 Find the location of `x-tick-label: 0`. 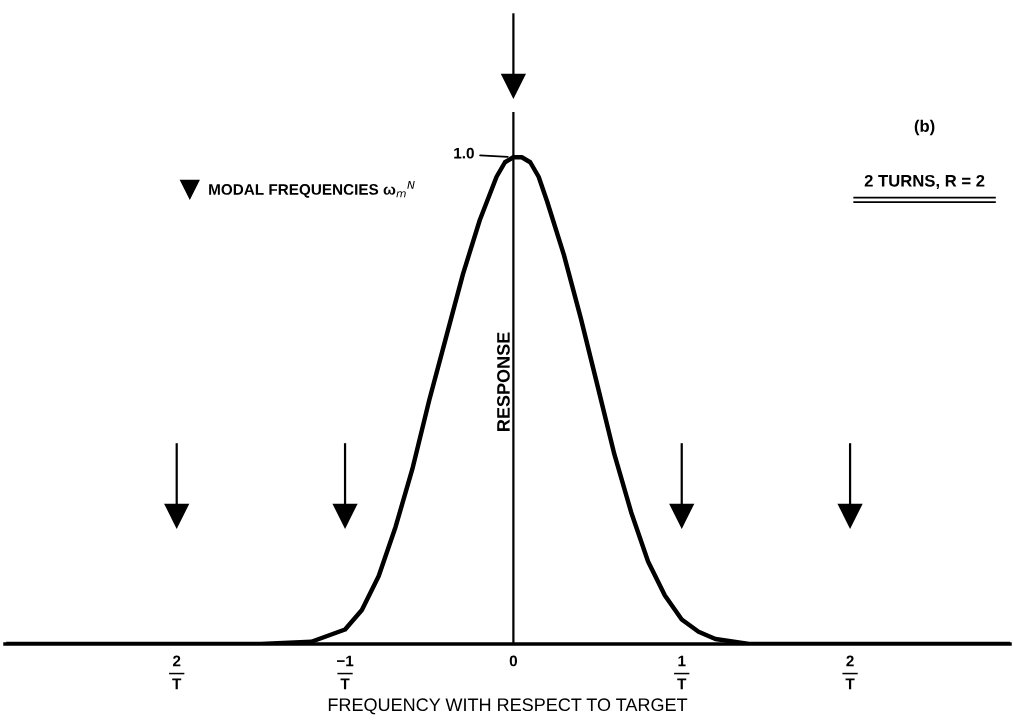

x-tick-label: 0 is located at coordinates (513, 661).